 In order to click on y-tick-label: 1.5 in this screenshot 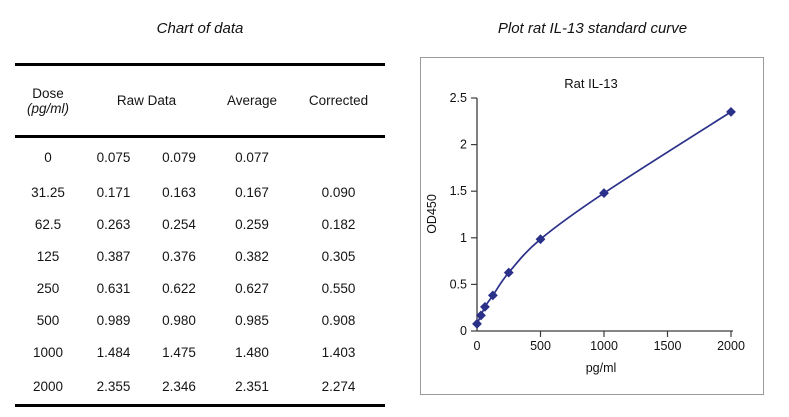, I will do `click(458, 191)`.